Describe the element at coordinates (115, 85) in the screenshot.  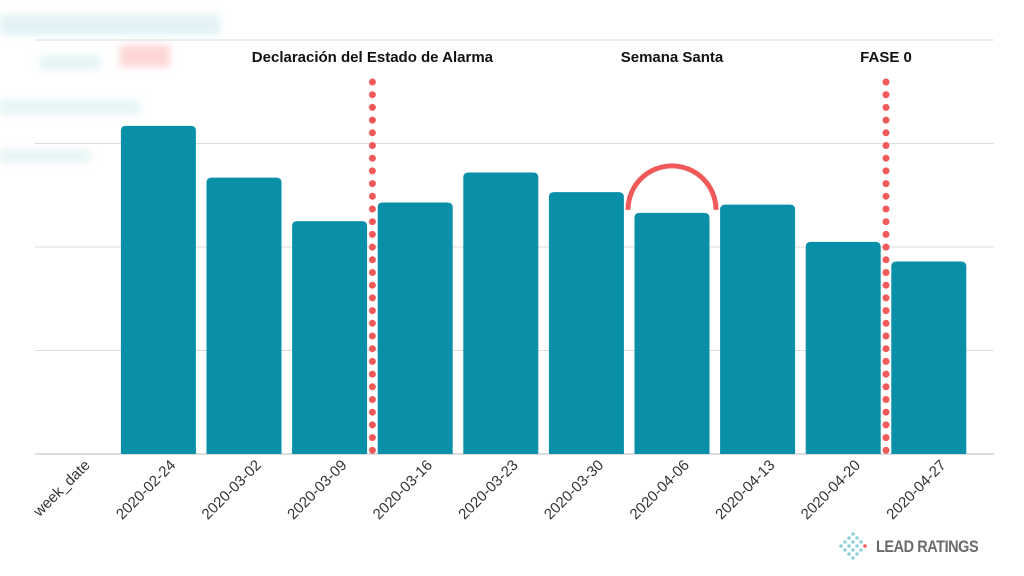
I see `blurred-legend` at that location.